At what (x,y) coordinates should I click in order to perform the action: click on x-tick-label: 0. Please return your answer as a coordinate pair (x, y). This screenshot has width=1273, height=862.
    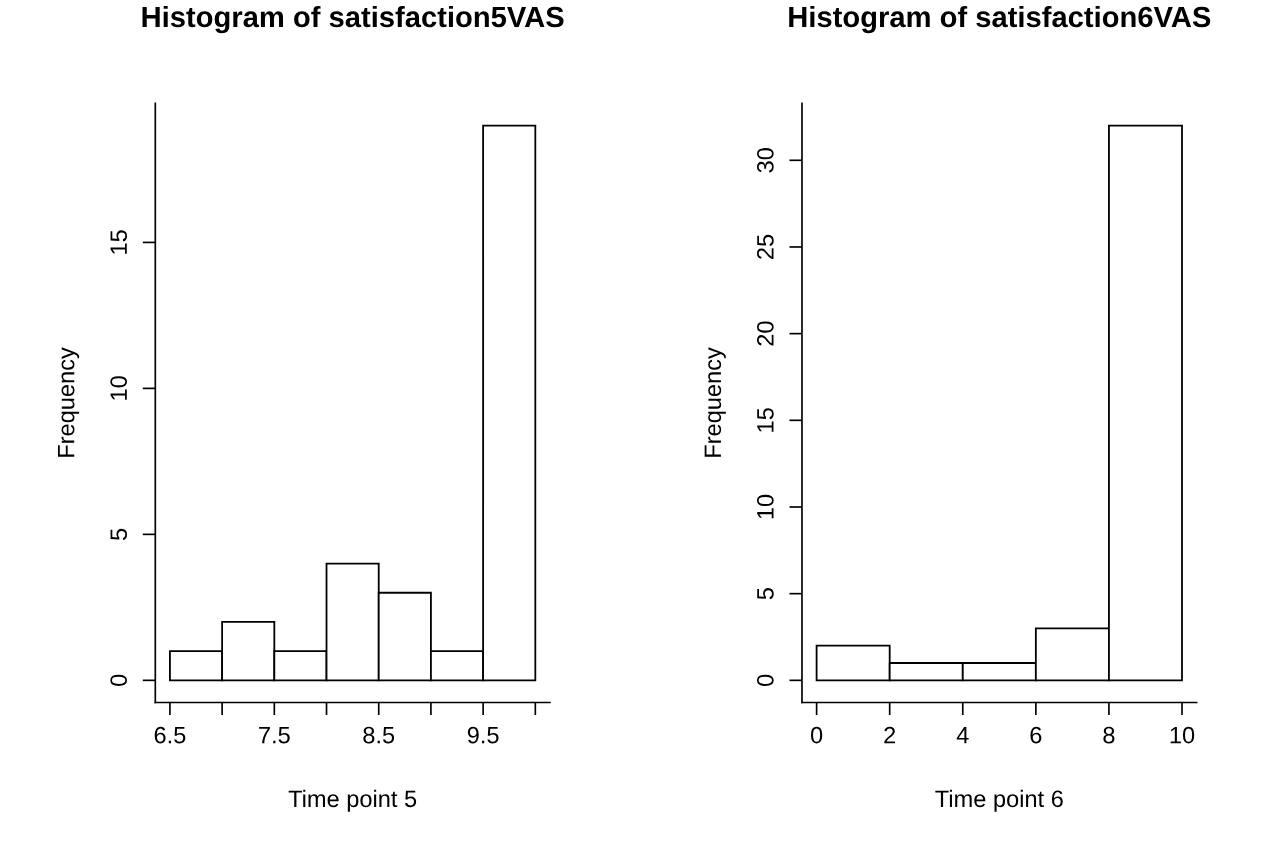
    Looking at the image, I should click on (816, 735).